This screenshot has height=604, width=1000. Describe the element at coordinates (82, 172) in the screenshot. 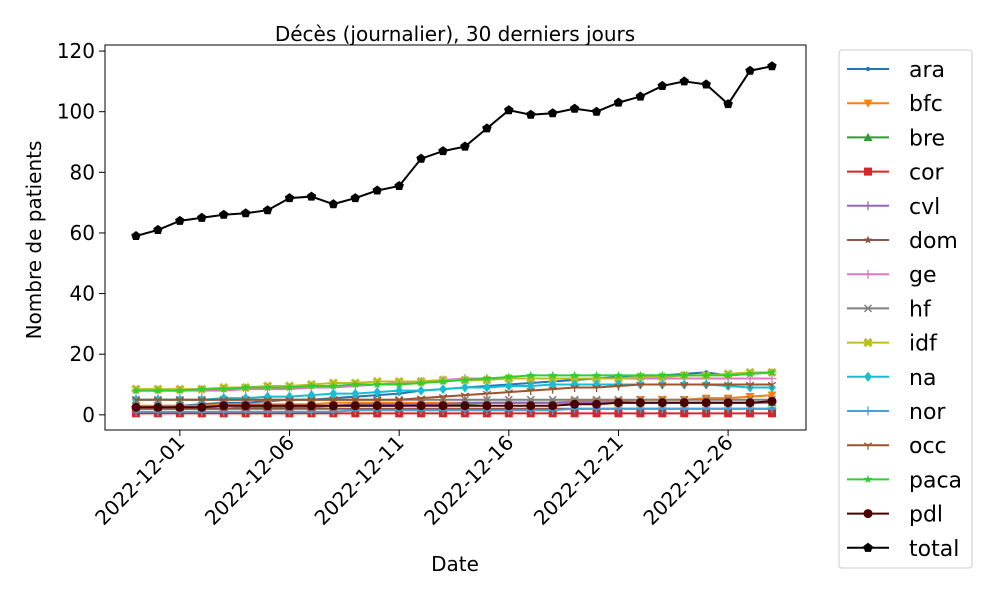

I see `y-tick-label: 80` at that location.